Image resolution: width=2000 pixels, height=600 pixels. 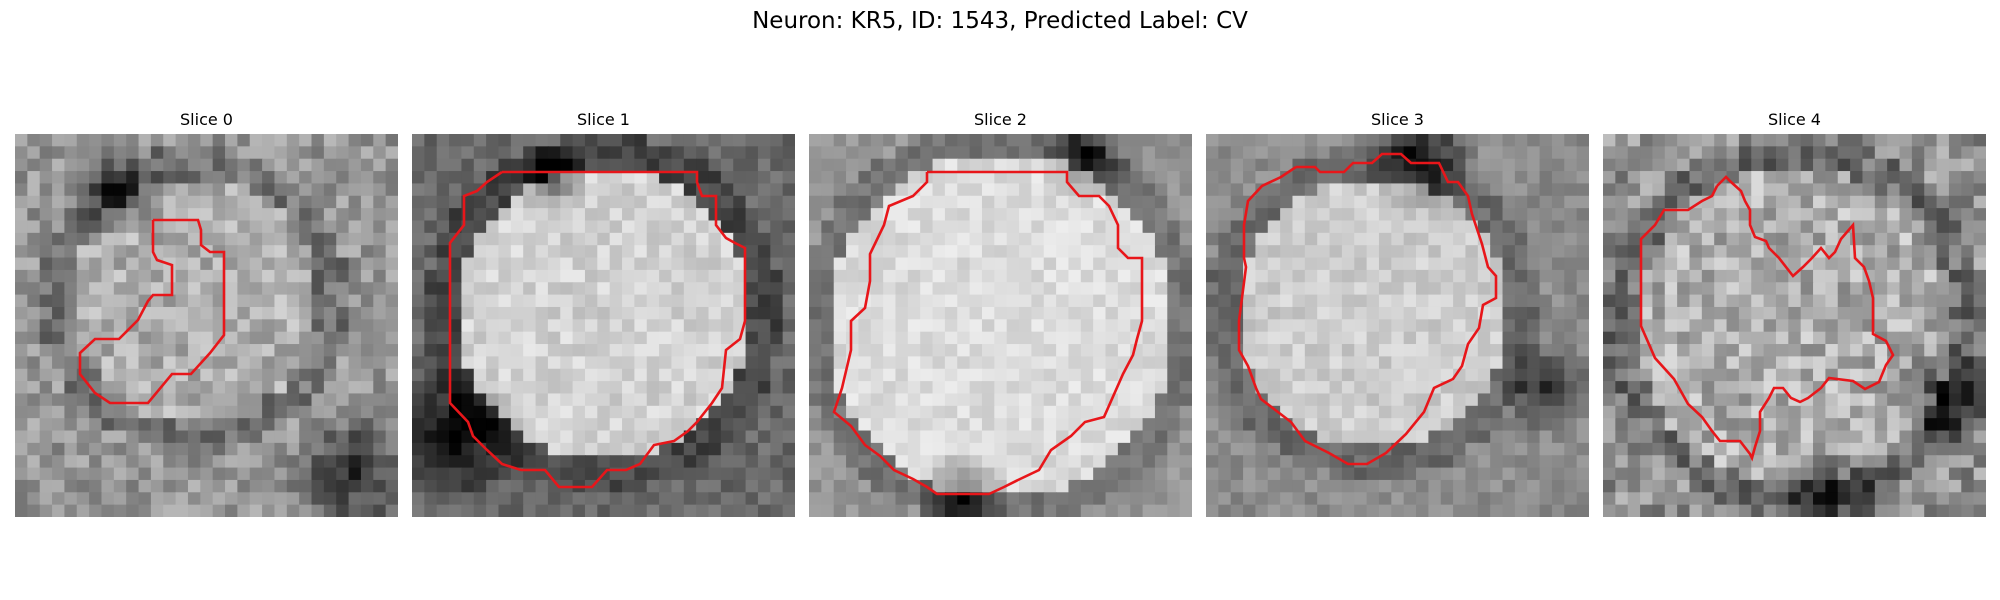 What do you see at coordinates (1397, 119) in the screenshot?
I see `slice-title-3: Slice 3` at bounding box center [1397, 119].